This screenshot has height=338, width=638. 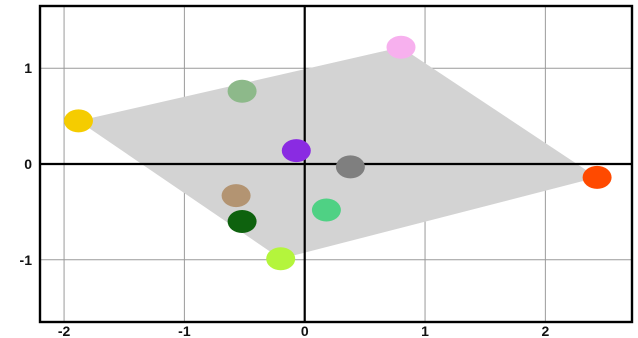 What do you see at coordinates (545, 330) in the screenshot?
I see `x-tick-label: 2` at bounding box center [545, 330].